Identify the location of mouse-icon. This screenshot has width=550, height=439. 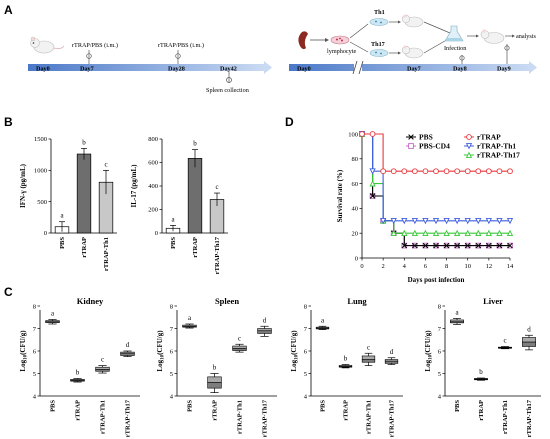
(47, 45).